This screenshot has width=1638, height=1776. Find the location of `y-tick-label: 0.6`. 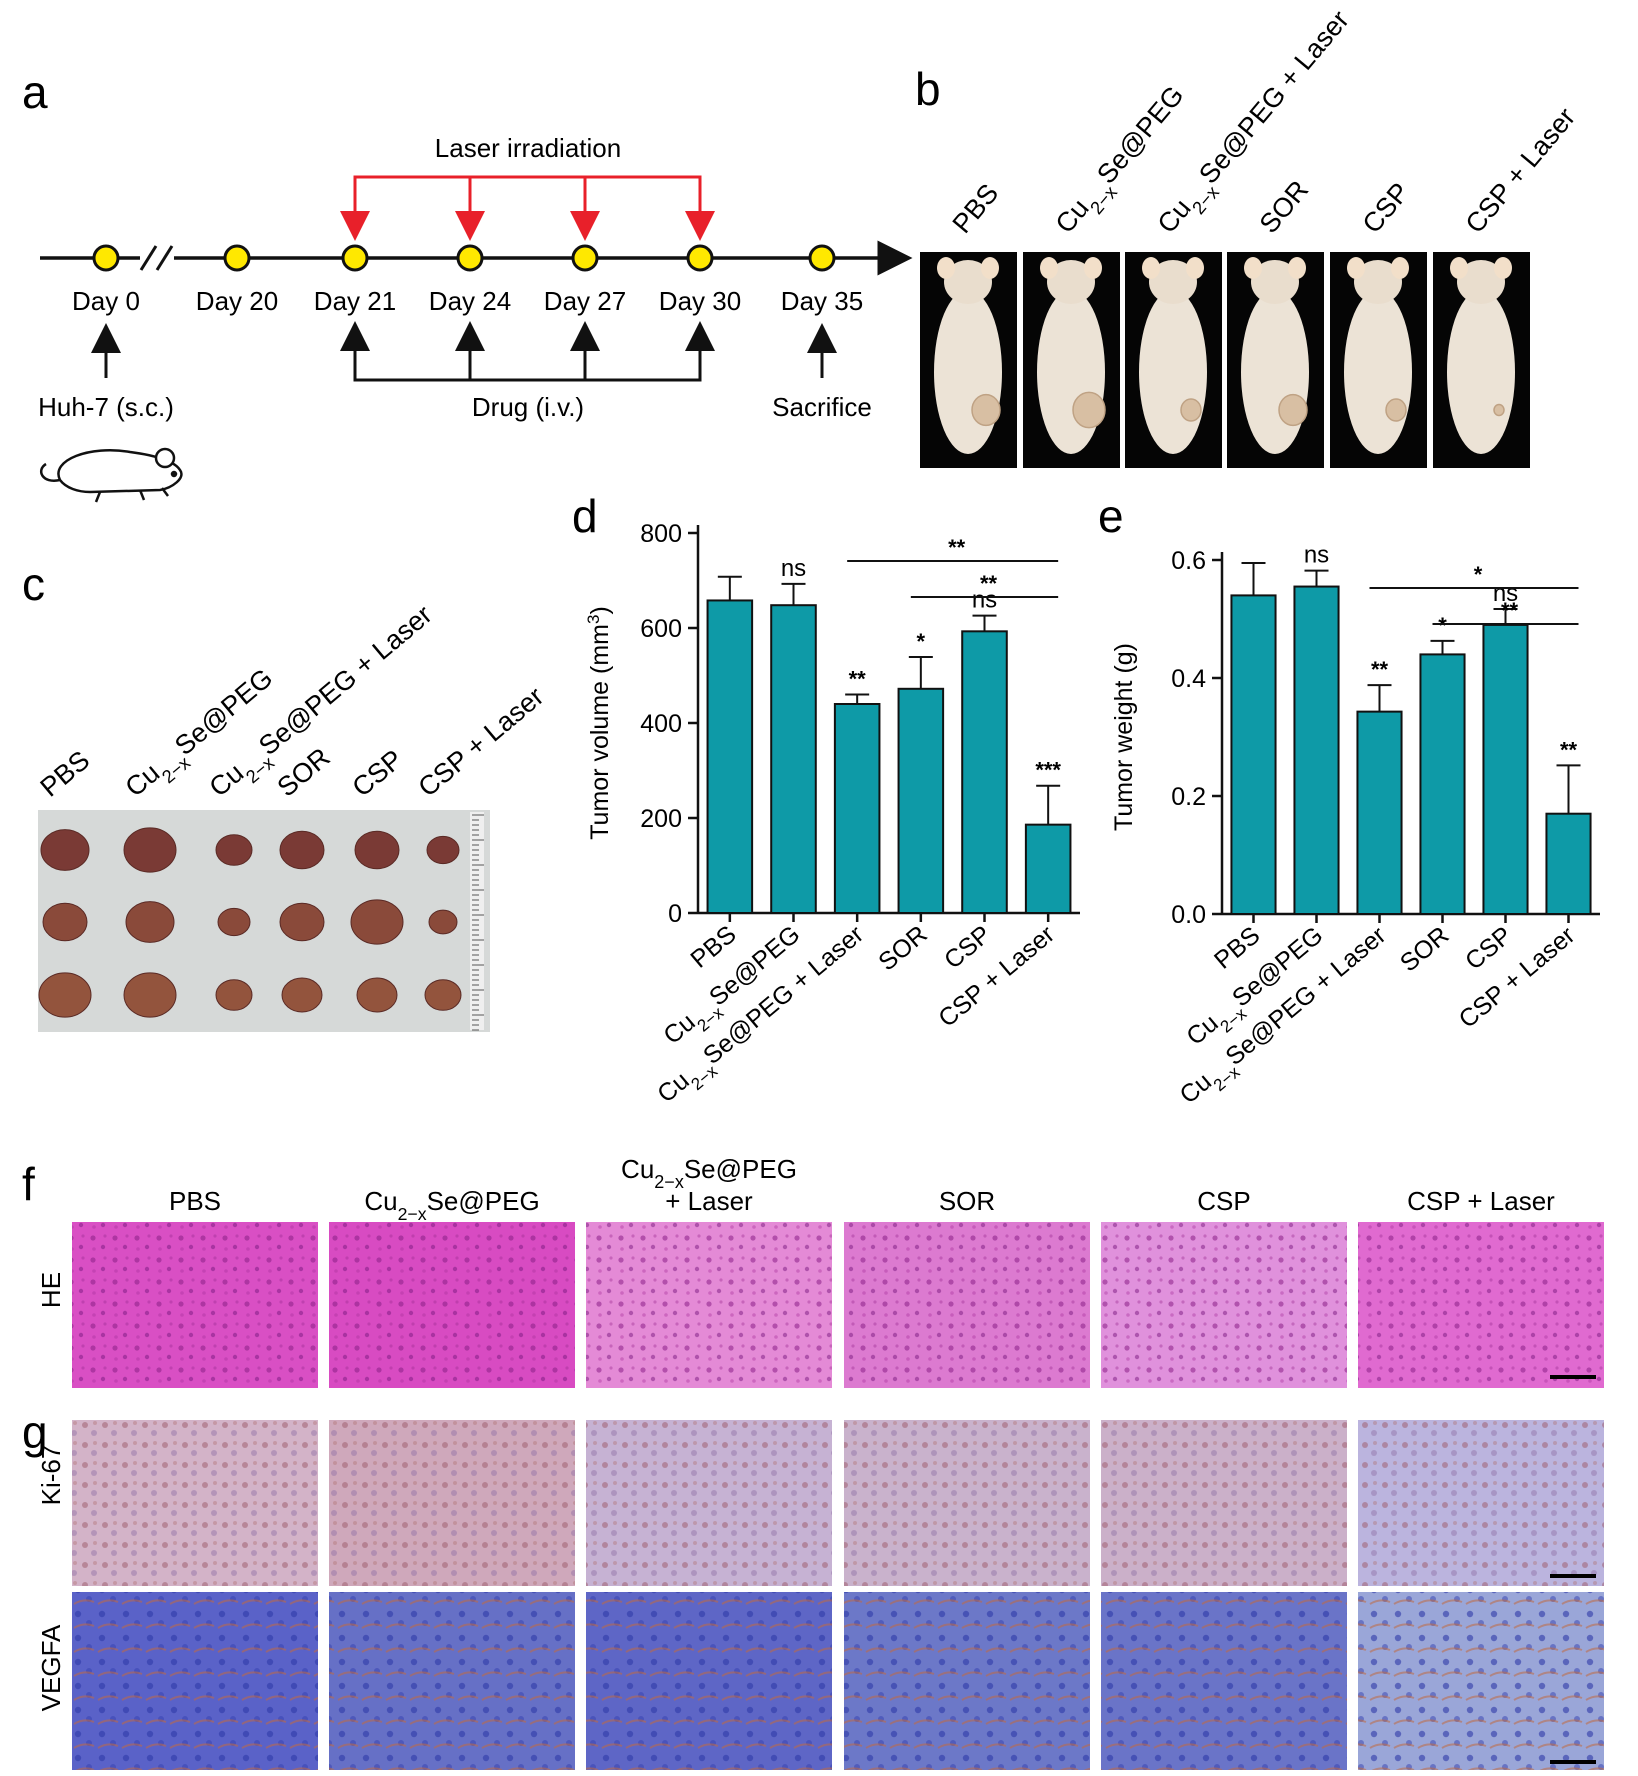

y-tick-label: 0.6 is located at coordinates (1188, 561).